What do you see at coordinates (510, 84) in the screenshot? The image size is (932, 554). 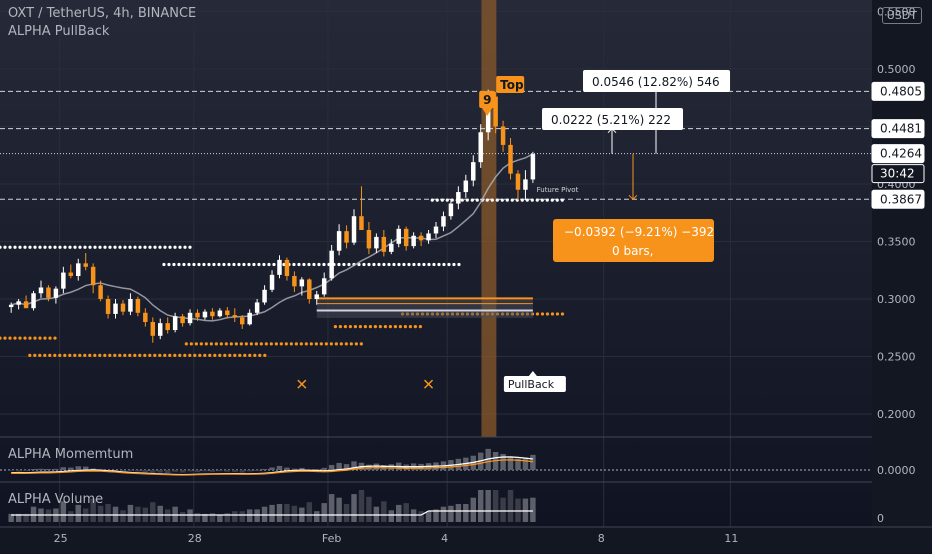 I see `top-label-box` at bounding box center [510, 84].